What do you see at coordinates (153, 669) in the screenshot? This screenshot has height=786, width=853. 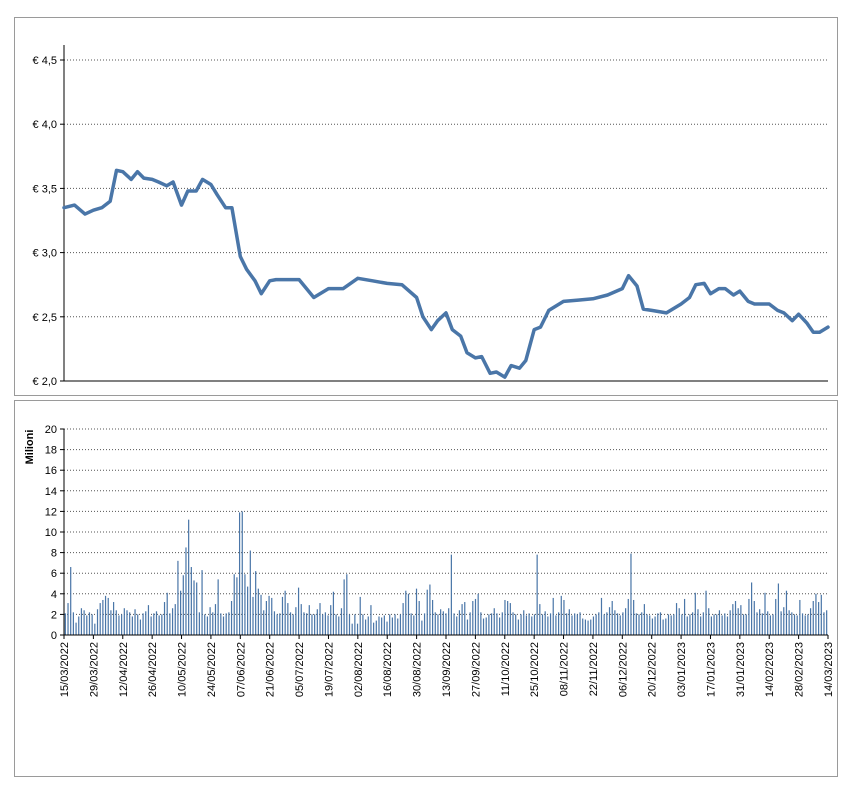 I see `x-axis-date-label: 26/04/2022` at bounding box center [153, 669].